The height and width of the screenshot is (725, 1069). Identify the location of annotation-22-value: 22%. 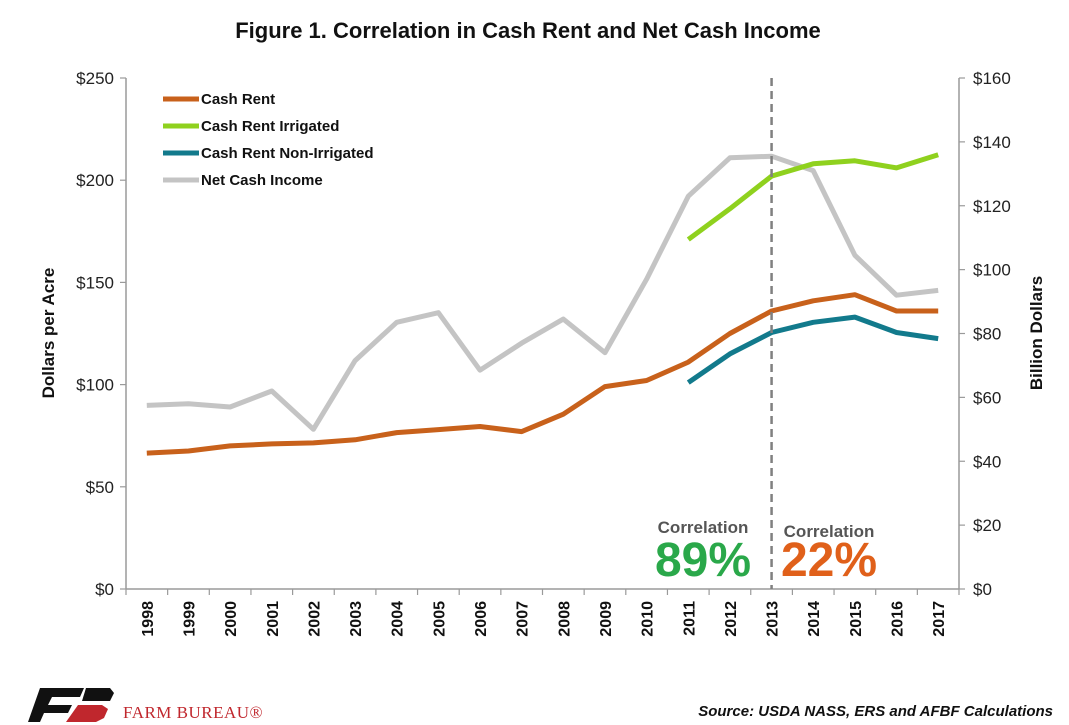
(829, 560).